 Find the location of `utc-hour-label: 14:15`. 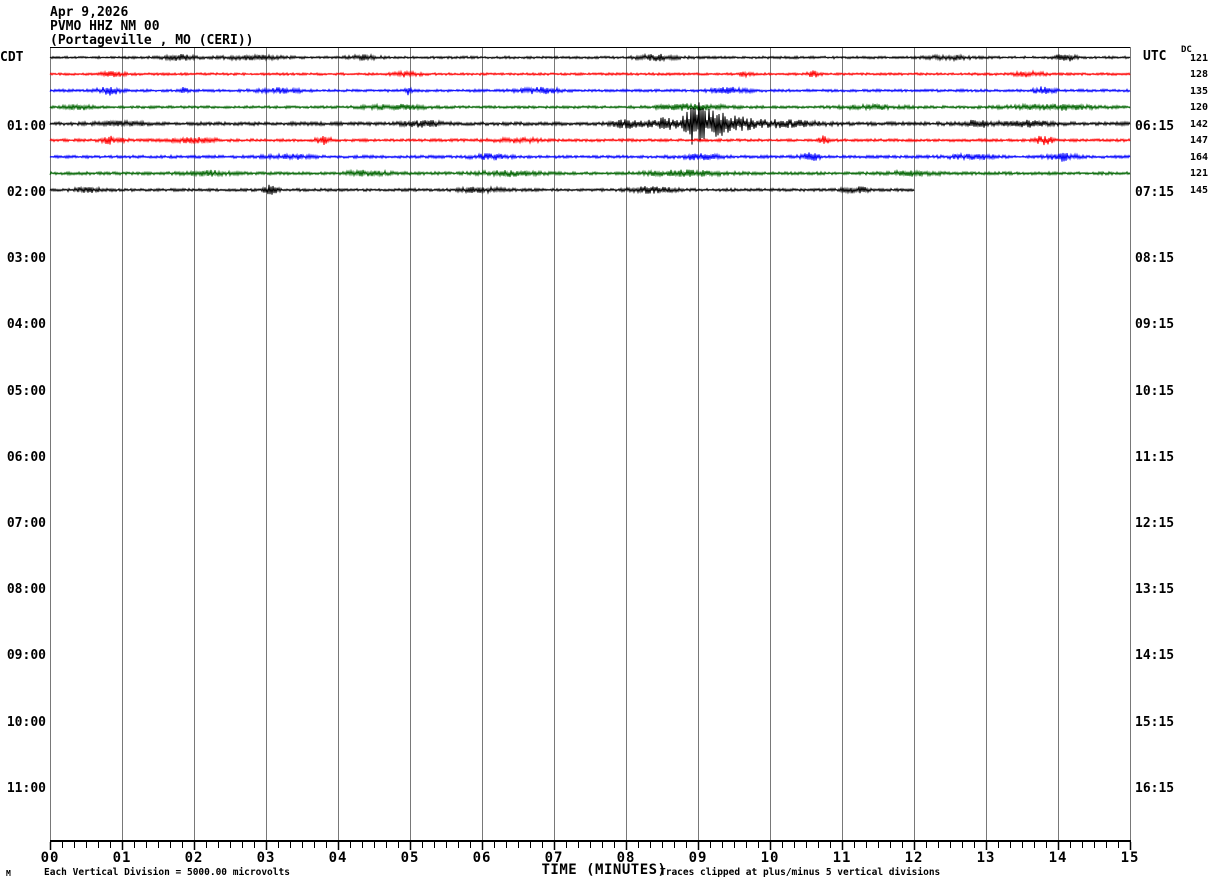

utc-hour-label: 14:15 is located at coordinates (1155, 656).